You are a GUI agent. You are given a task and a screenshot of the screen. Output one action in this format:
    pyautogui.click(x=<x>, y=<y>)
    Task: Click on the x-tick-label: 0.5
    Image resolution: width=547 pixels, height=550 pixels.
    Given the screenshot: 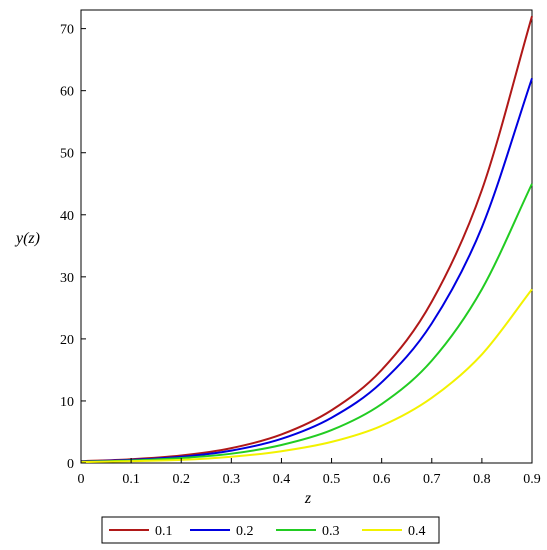 What is the action you would take?
    pyautogui.click(x=332, y=479)
    